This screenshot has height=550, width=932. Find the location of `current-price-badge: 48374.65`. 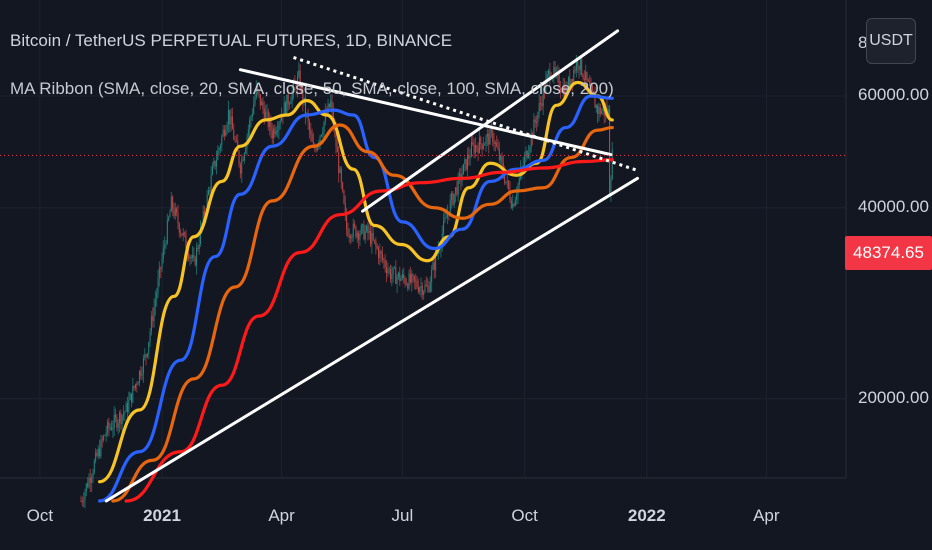

current-price-badge: 48374.65 is located at coordinates (888, 253).